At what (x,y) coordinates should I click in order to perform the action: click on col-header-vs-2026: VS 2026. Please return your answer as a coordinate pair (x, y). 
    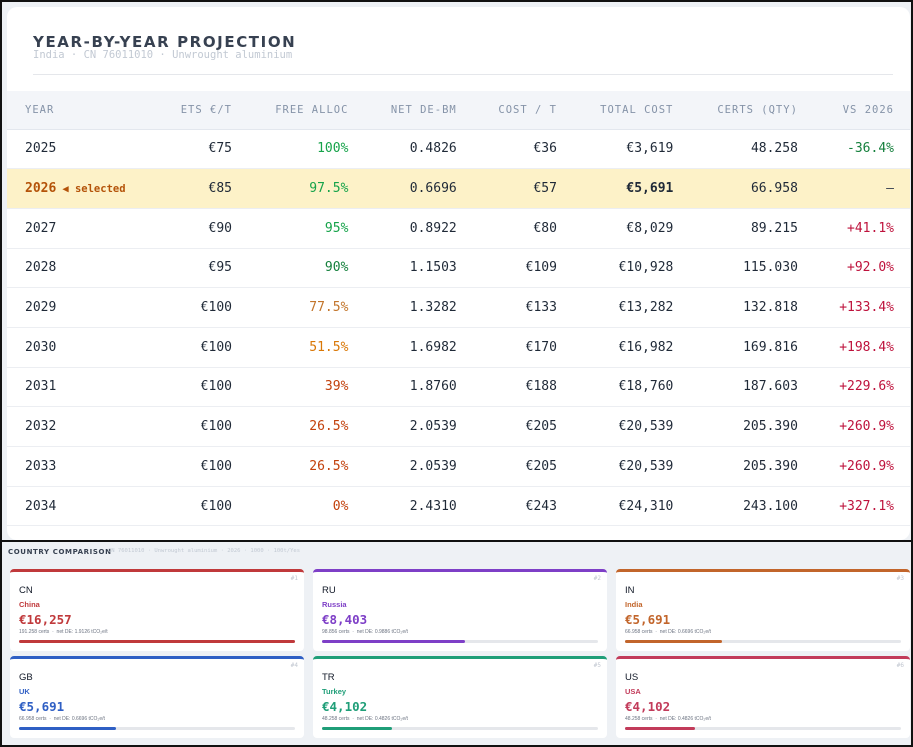
    Looking at the image, I should click on (861, 110).